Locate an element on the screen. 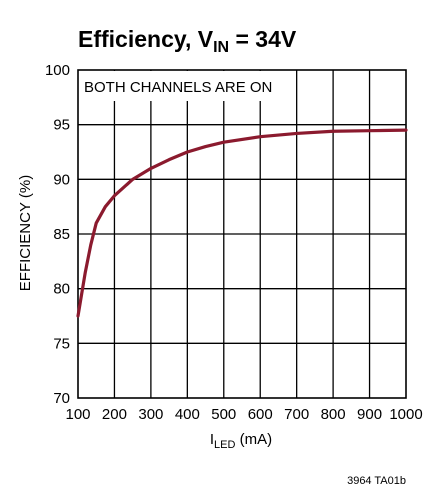  y-tick-label: 80 is located at coordinates (61, 289).